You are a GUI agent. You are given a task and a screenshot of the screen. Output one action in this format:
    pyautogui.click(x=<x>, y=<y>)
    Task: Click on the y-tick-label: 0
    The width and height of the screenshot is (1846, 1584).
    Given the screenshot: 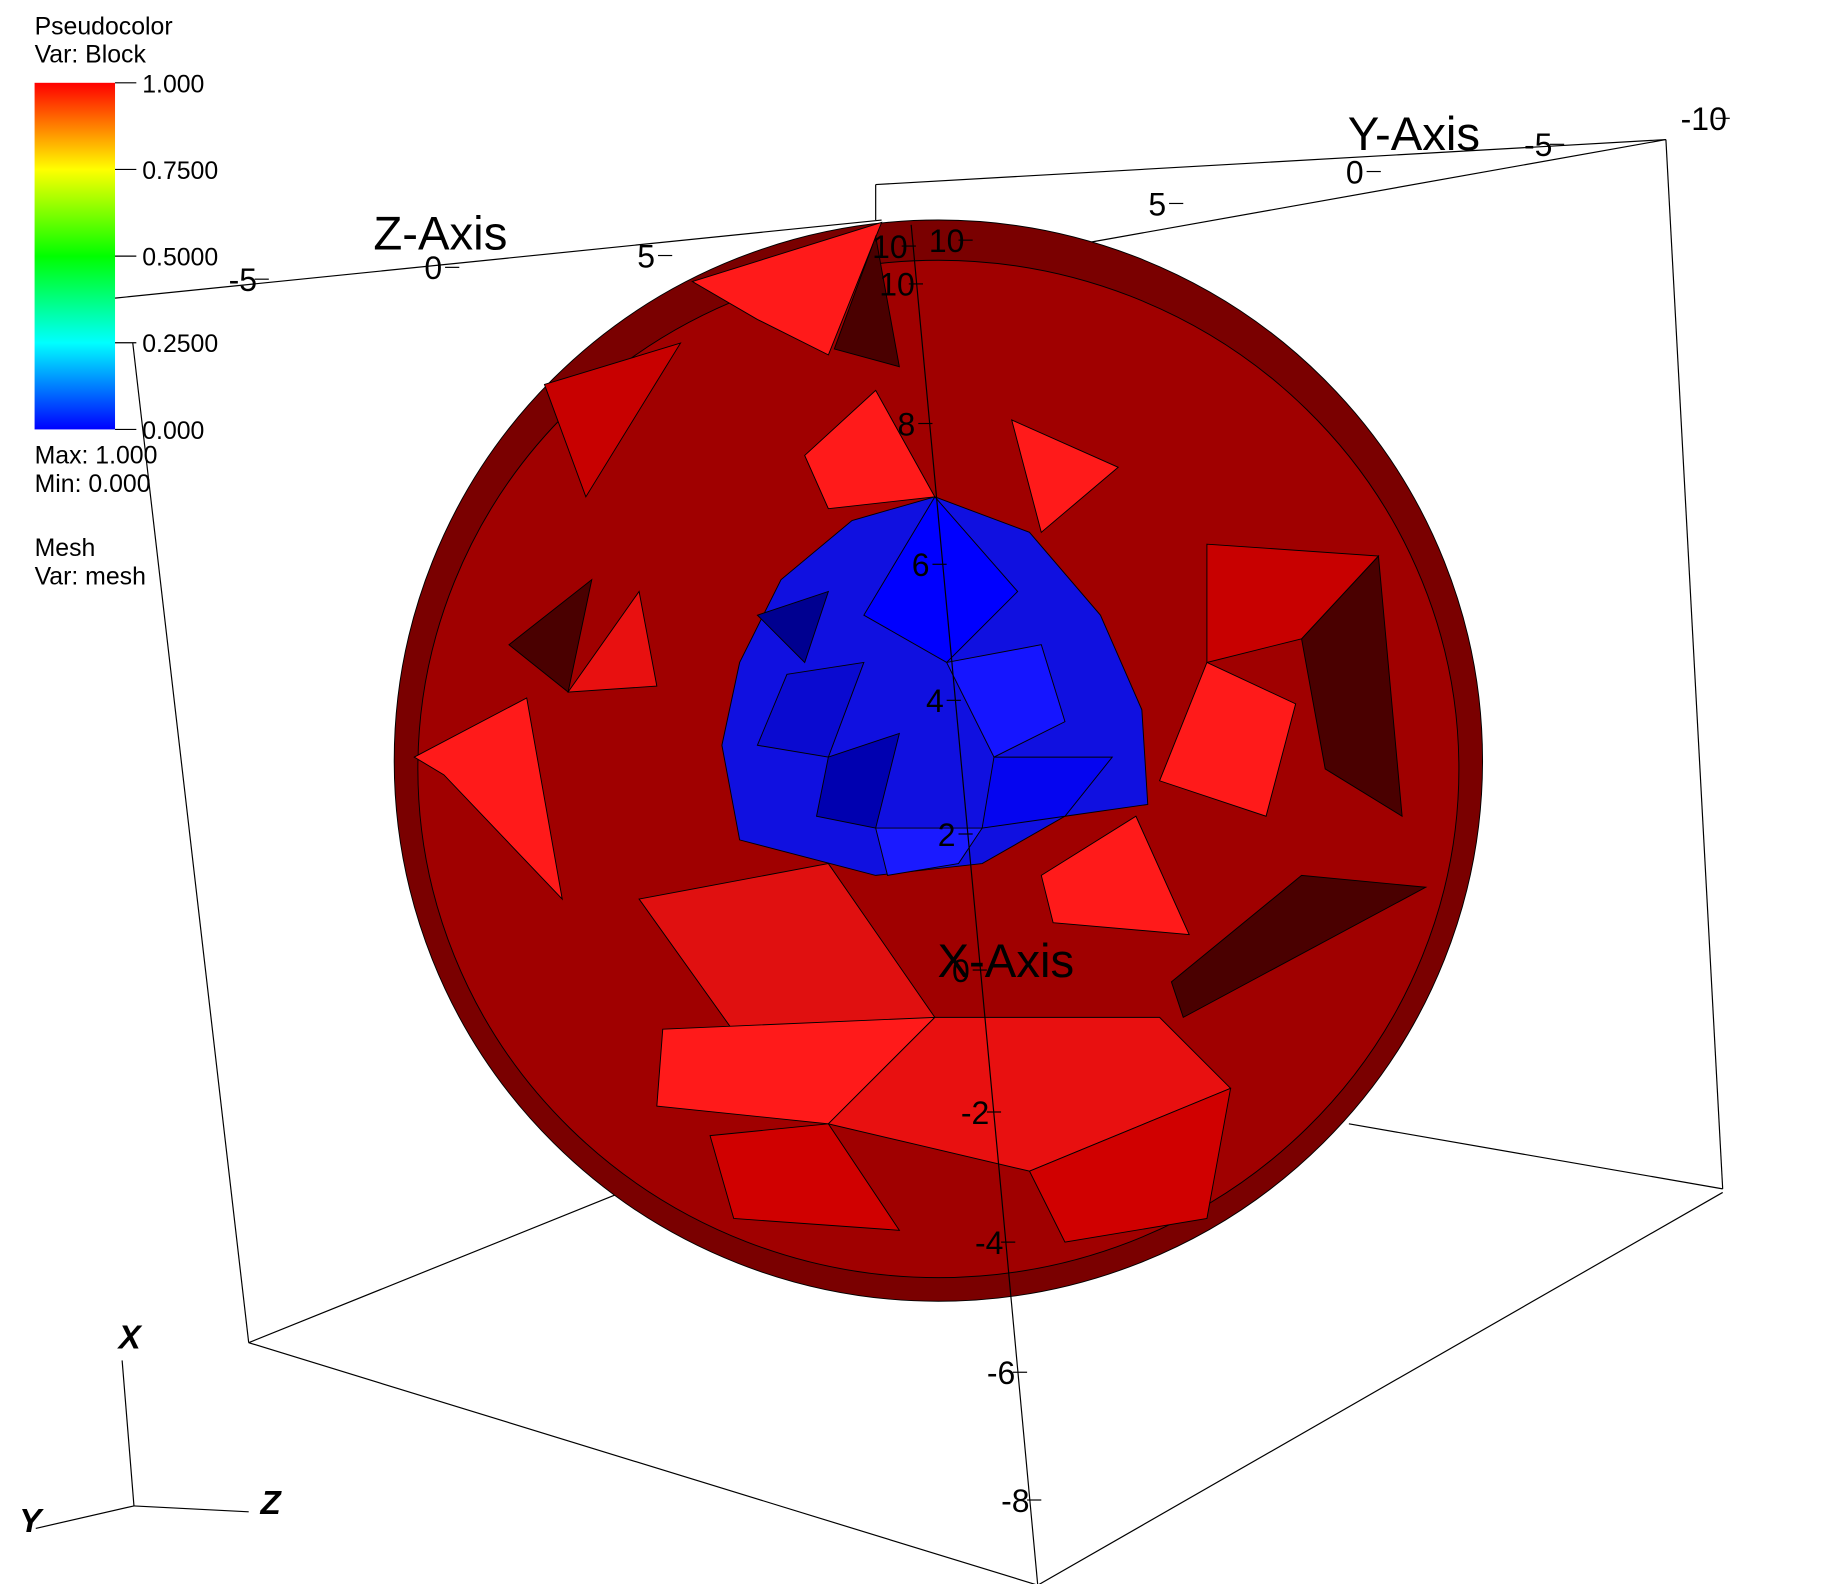 What is the action you would take?
    pyautogui.click(x=1355, y=172)
    